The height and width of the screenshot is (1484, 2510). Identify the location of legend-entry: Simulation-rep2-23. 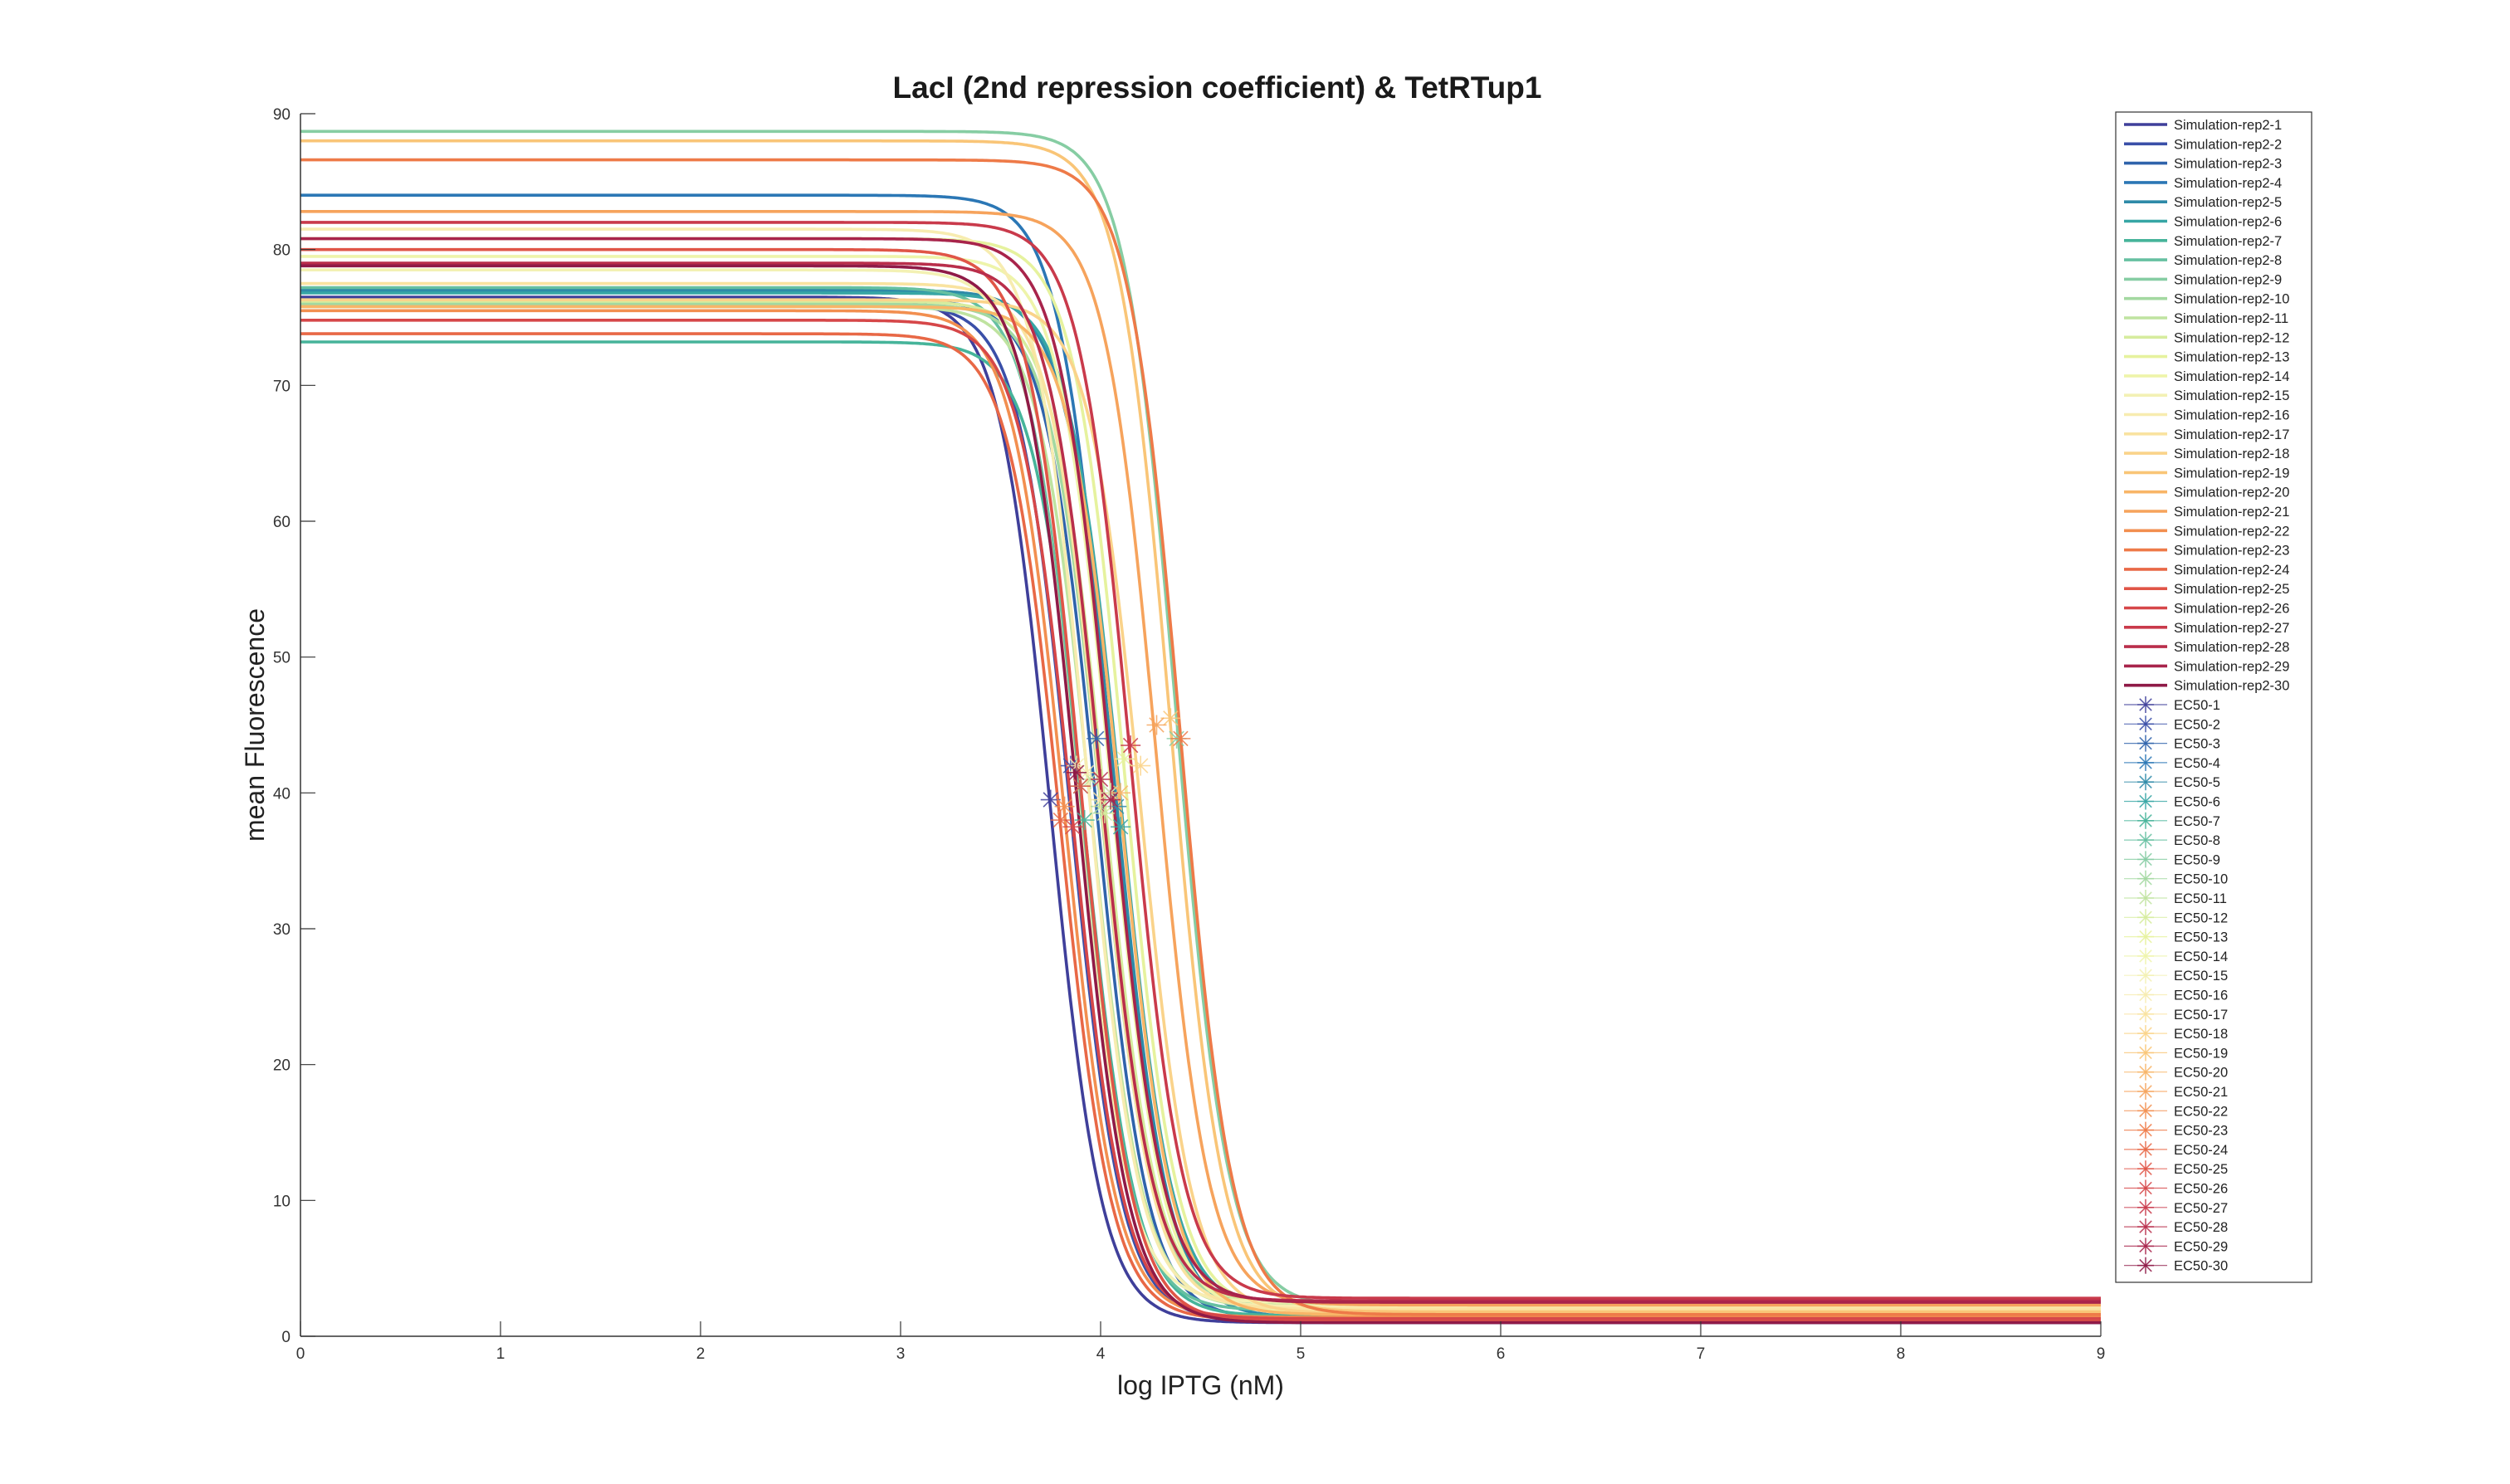
(2206, 551).